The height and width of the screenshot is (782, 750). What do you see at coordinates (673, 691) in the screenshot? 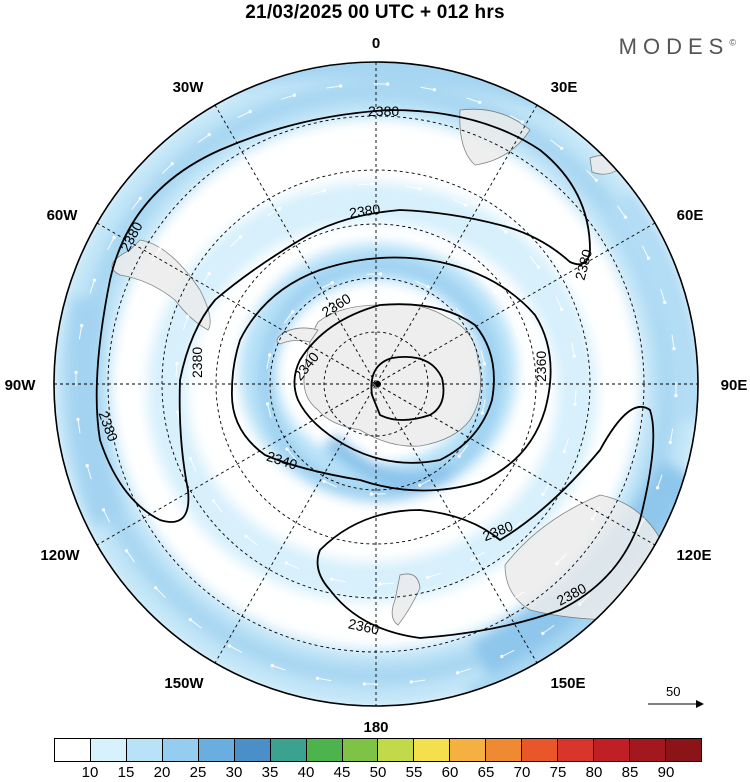
I see `reference-vector-label: 50` at bounding box center [673, 691].